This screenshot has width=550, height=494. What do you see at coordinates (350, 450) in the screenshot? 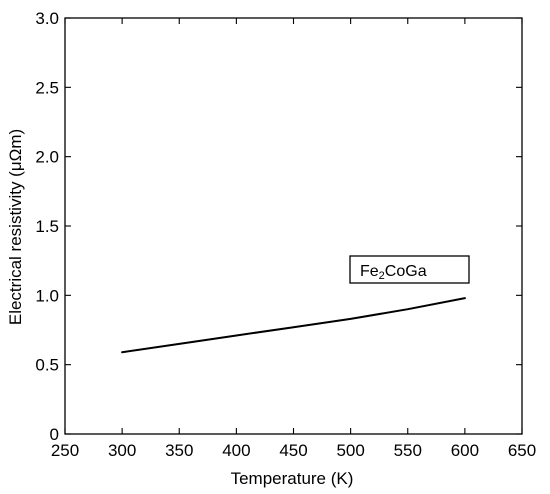
I see `x-tick-label: 500` at bounding box center [350, 450].